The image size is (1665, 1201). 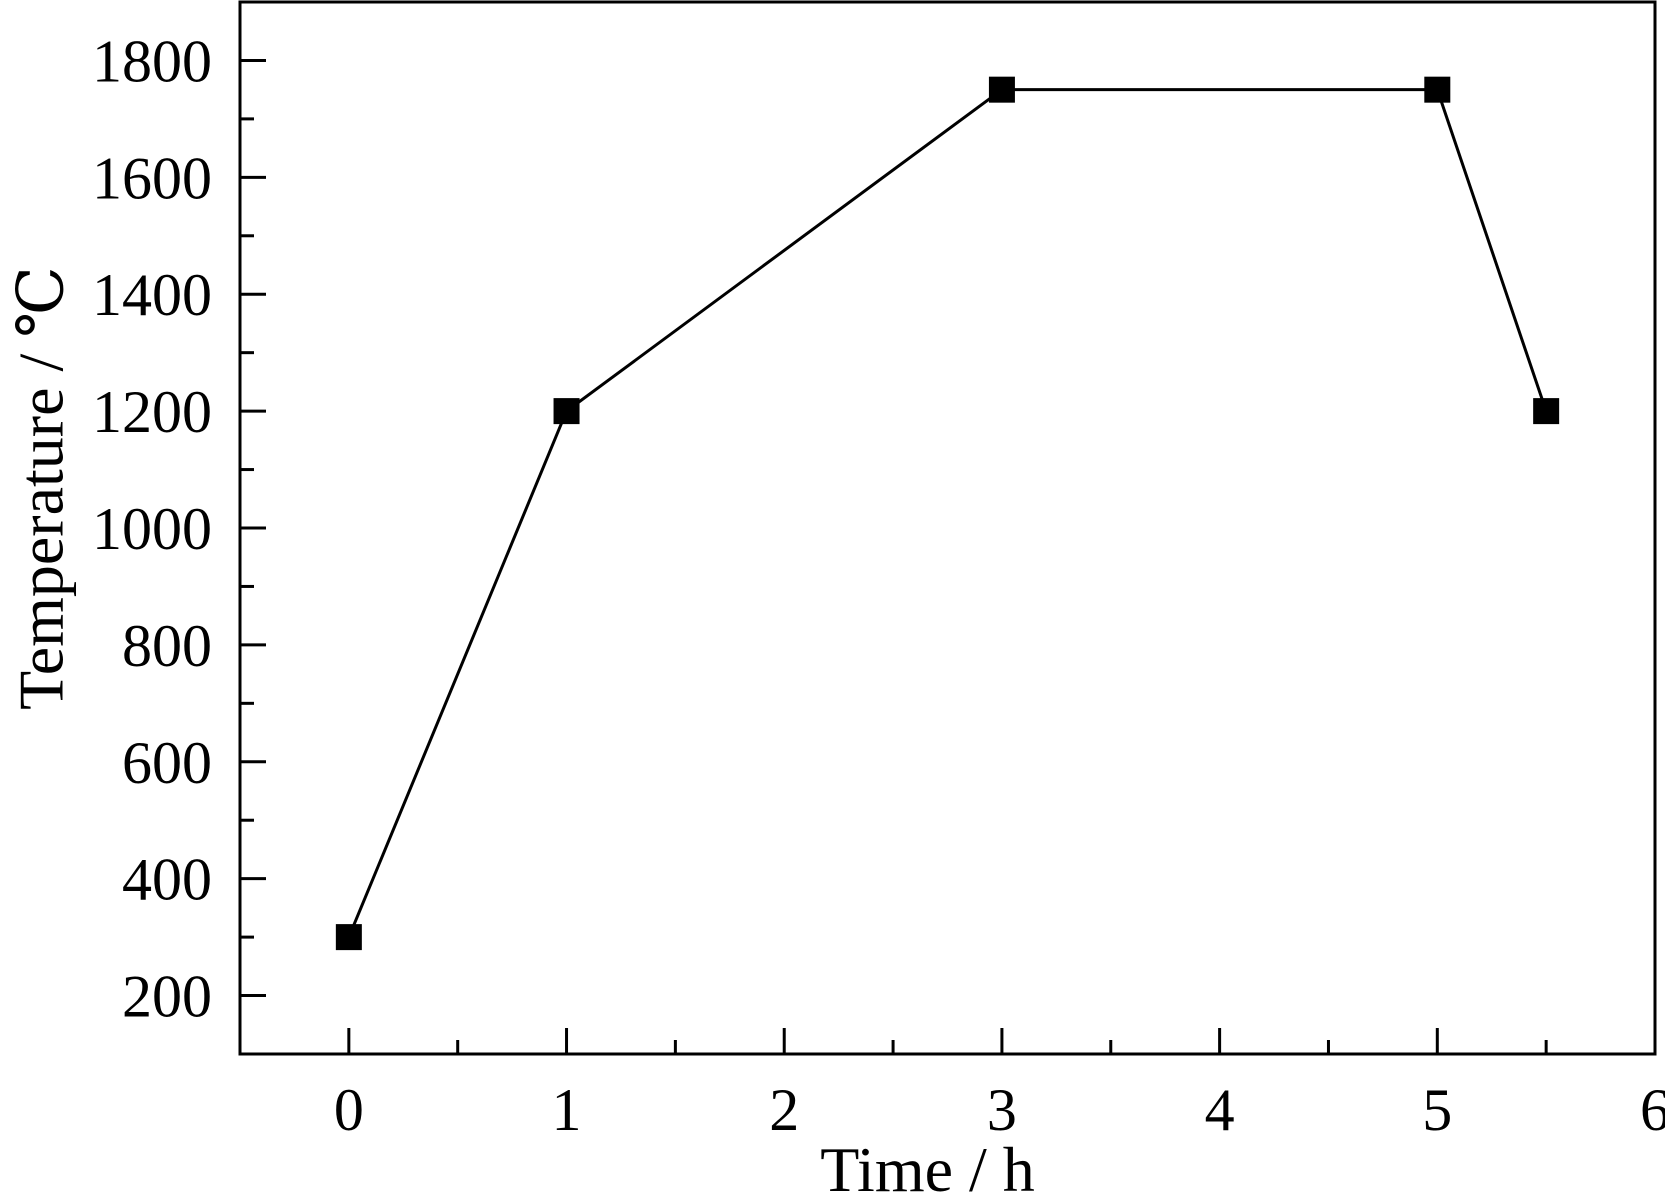 I want to click on y-axis-title: Temperature / ℃, so click(x=41, y=488).